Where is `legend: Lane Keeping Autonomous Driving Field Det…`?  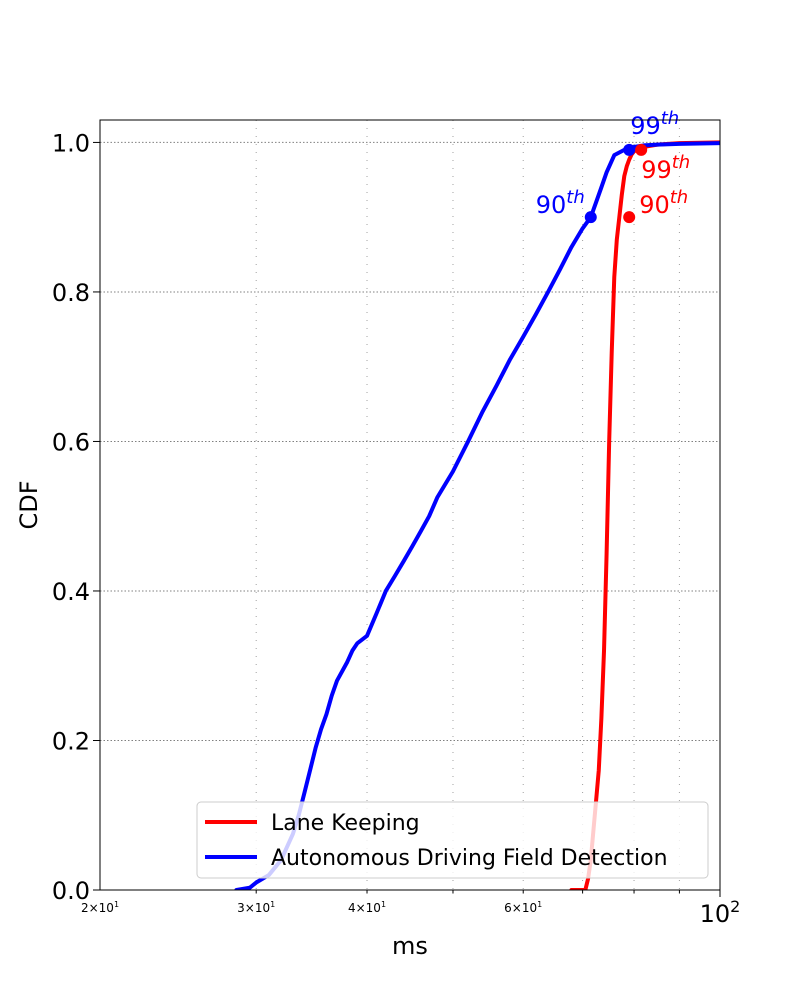 legend: Lane Keeping Autonomous Driving Field Det… is located at coordinates (452, 840).